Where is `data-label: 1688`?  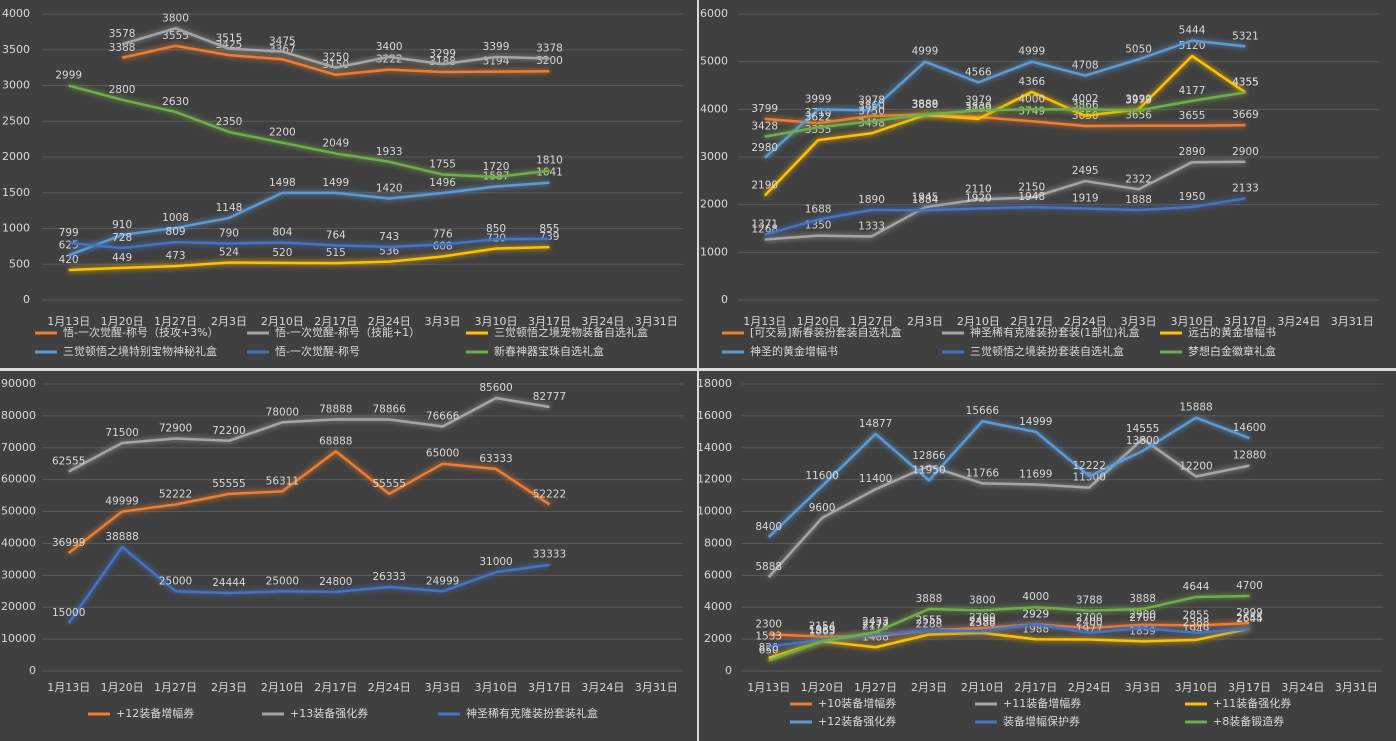
data-label: 1688 is located at coordinates (818, 210).